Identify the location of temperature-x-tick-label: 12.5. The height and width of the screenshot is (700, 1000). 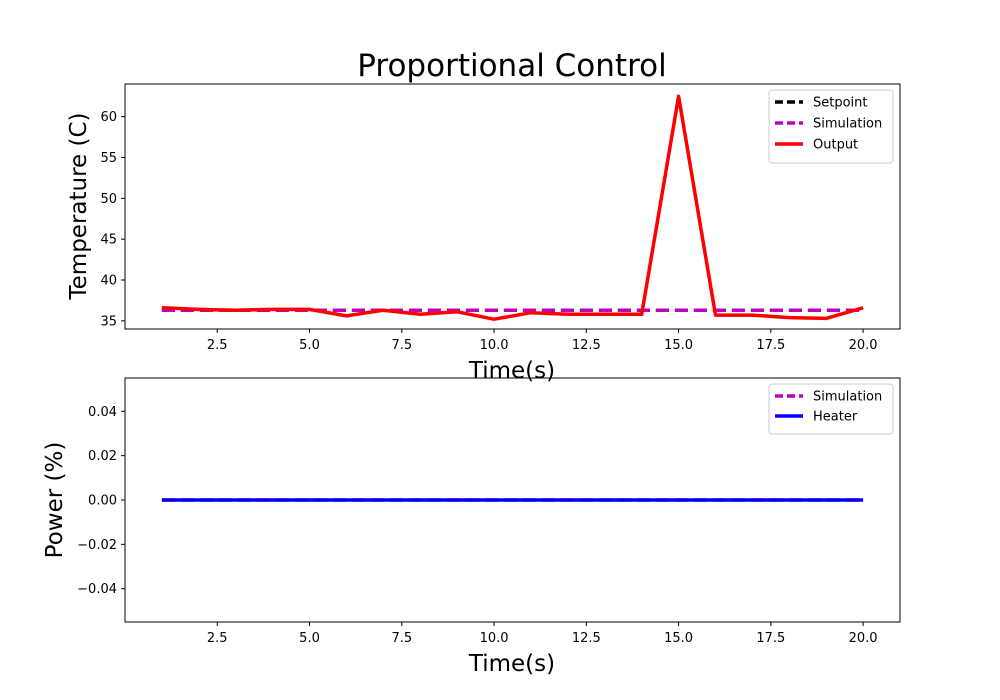
(586, 345).